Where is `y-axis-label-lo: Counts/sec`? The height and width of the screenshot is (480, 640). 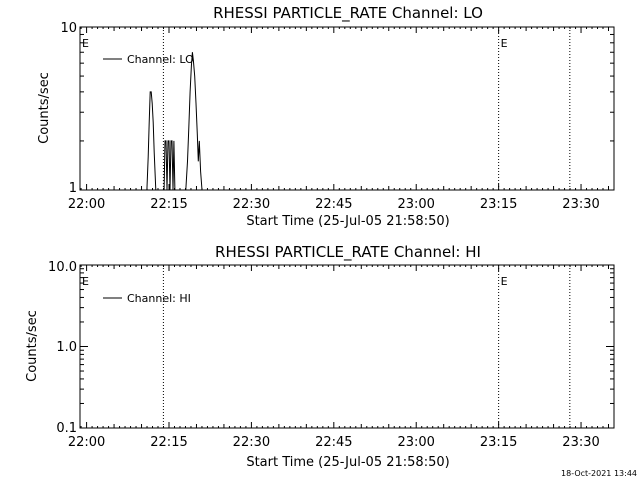
y-axis-label-lo: Counts/sec is located at coordinates (44, 108).